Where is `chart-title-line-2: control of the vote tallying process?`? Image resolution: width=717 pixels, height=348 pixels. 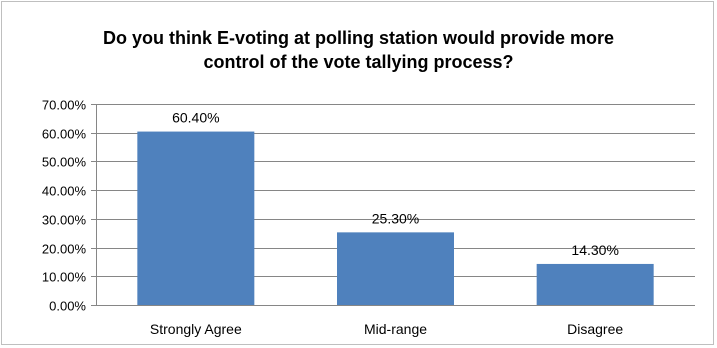
chart-title-line-2: control of the vote tallying process? is located at coordinates (358, 62).